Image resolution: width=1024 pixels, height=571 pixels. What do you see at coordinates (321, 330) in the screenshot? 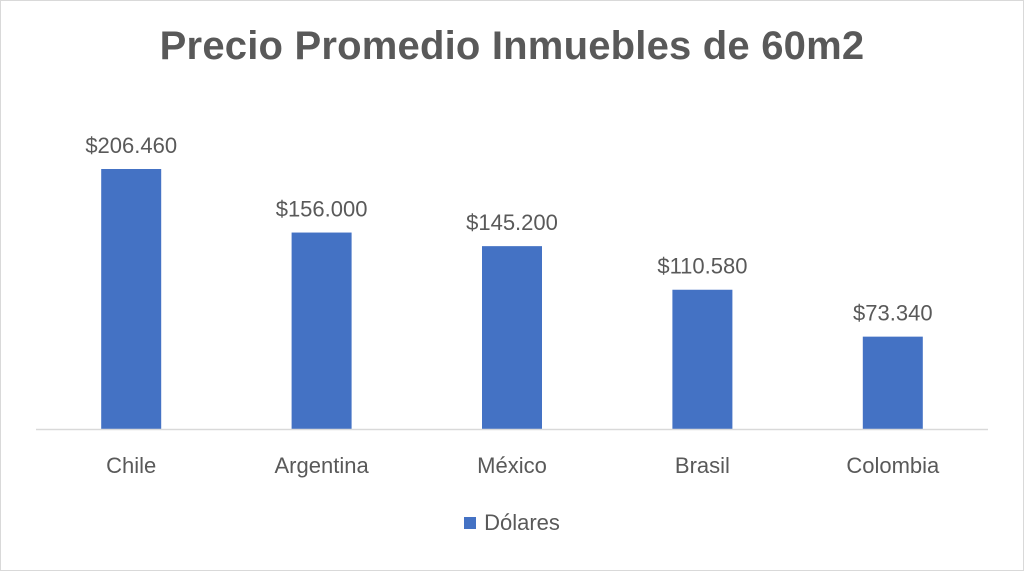
I see `bar-argentina` at bounding box center [321, 330].